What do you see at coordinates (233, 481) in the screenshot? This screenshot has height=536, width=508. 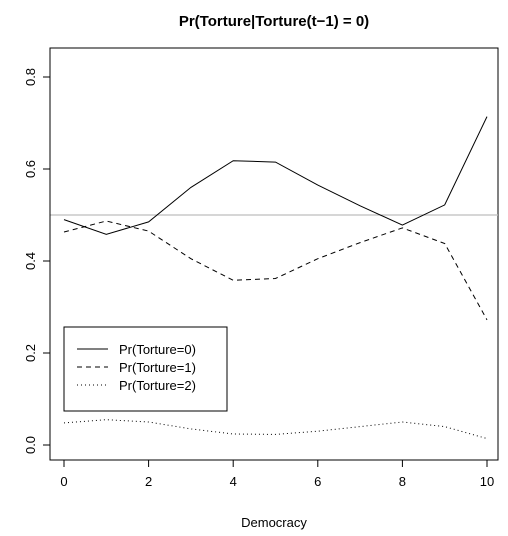 I see `x-tick-label: 4` at bounding box center [233, 481].